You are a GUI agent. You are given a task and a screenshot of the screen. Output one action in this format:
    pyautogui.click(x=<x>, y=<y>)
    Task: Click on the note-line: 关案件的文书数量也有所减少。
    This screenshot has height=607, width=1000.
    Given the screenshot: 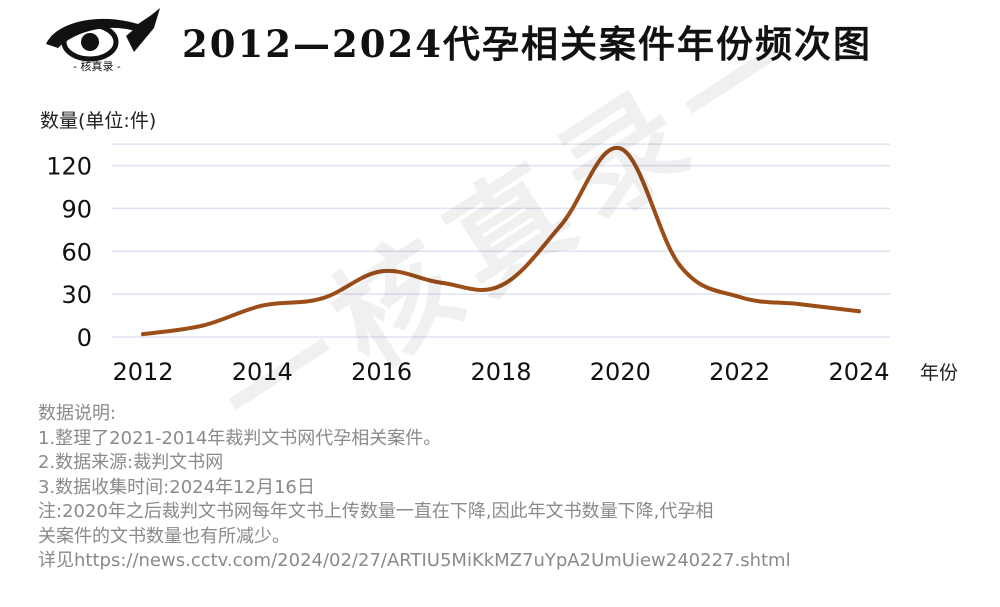 What is the action you would take?
    pyautogui.click(x=164, y=536)
    